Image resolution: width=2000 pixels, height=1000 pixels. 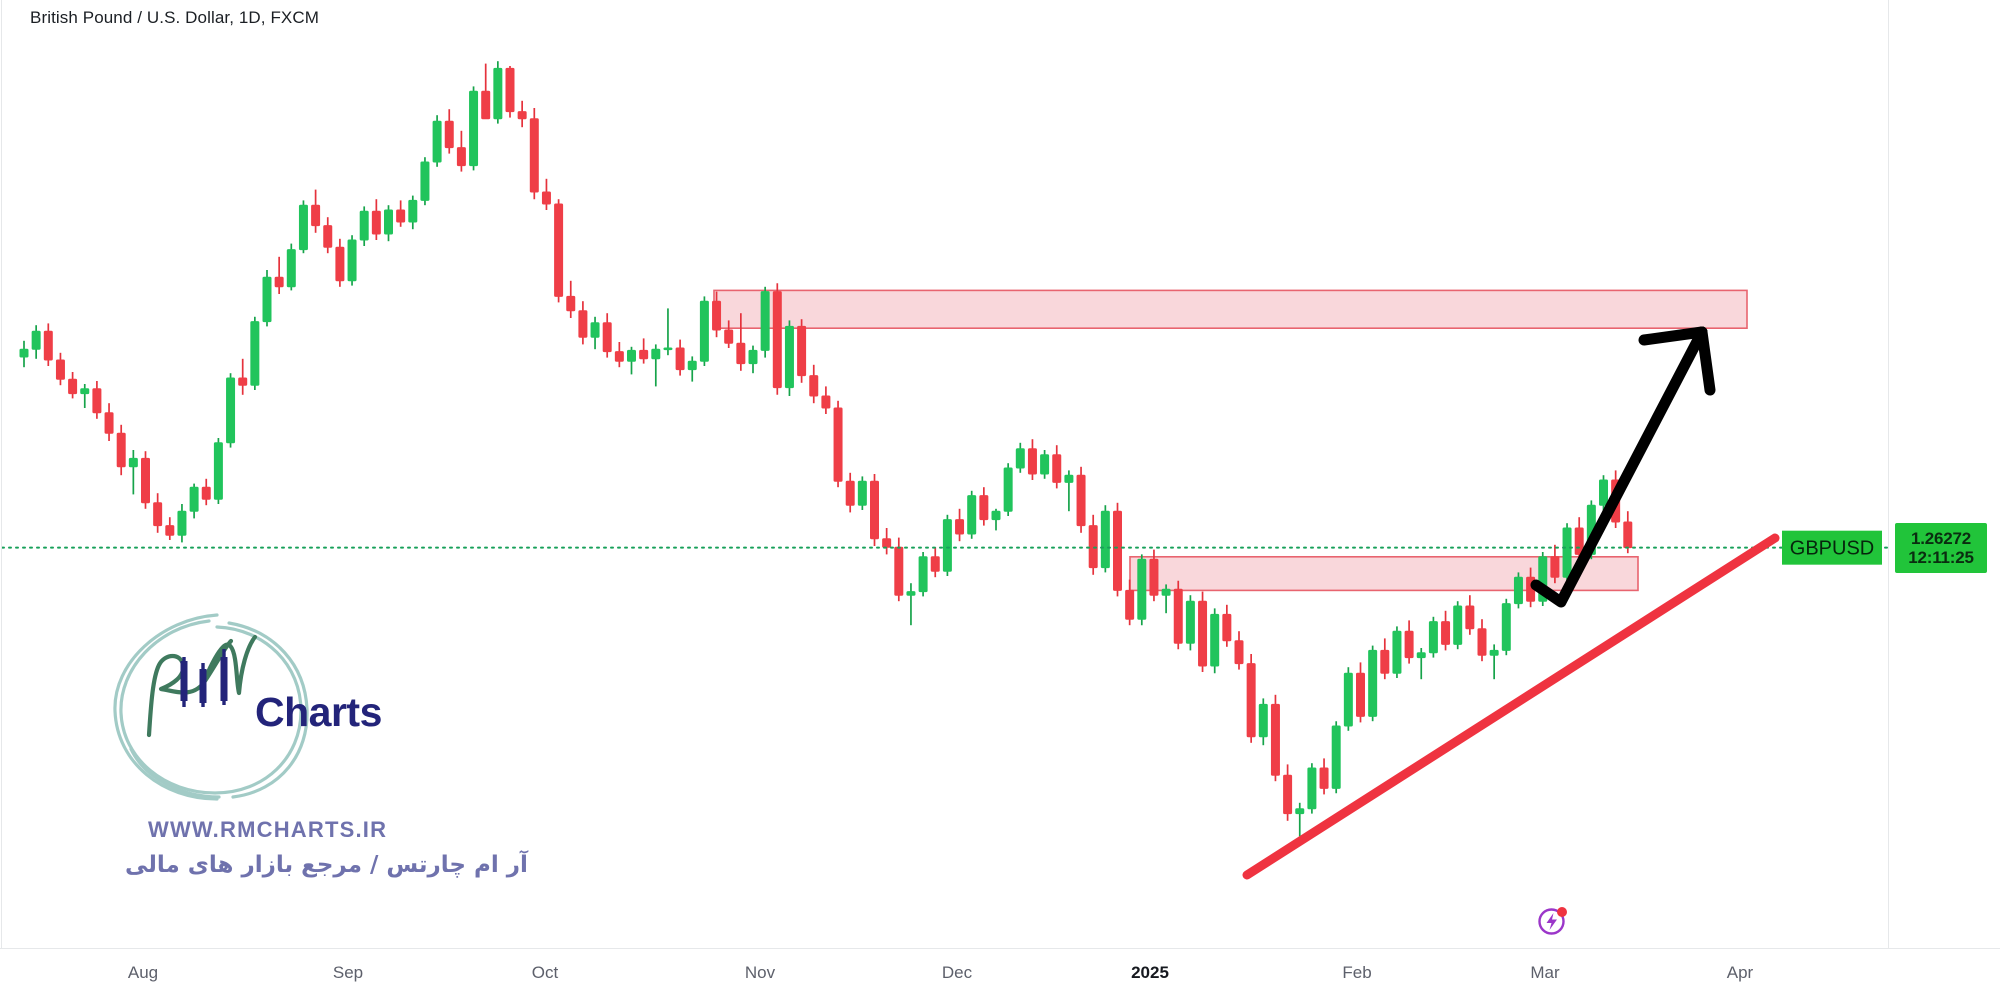 I want to click on symbol-tag-bg, so click(x=1832, y=547).